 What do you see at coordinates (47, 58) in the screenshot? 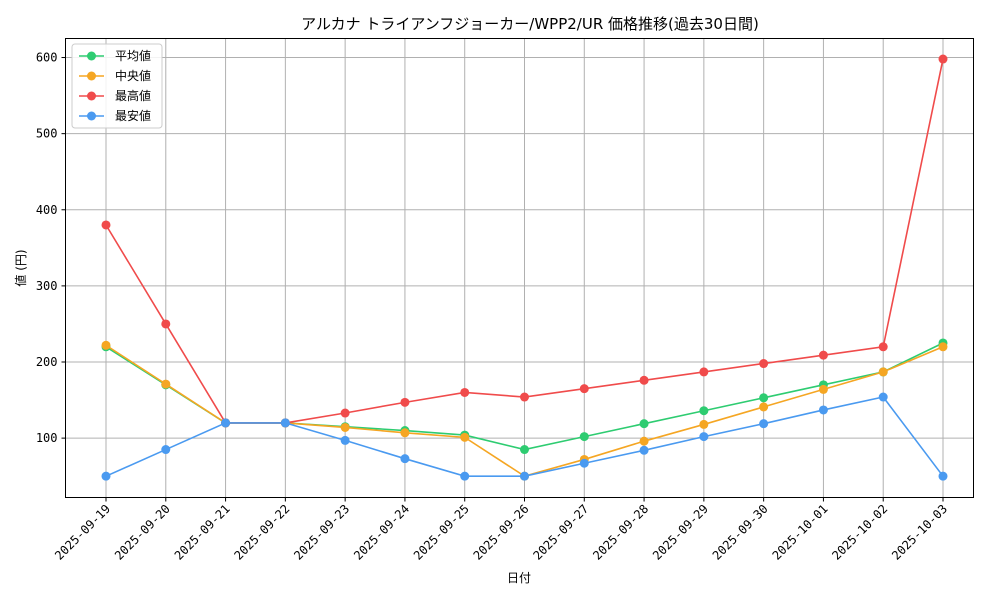
I see `y-tick-label: 600` at bounding box center [47, 58].